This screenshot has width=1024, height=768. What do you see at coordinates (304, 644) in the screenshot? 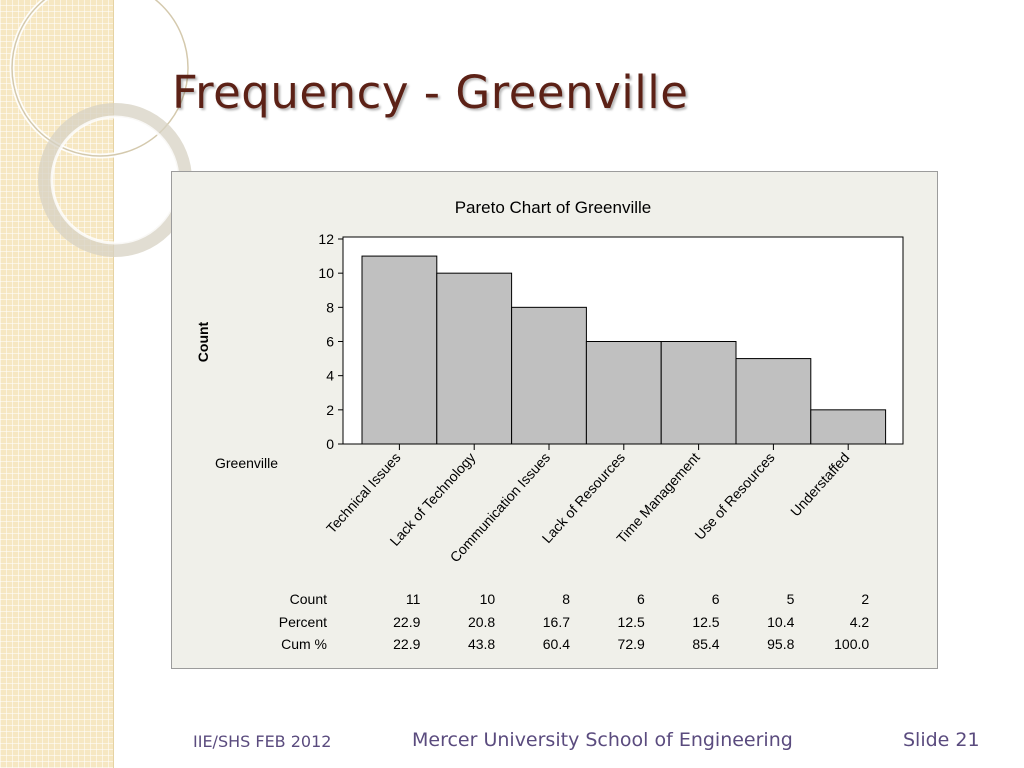
I see `table-row-label: Cum %` at bounding box center [304, 644].